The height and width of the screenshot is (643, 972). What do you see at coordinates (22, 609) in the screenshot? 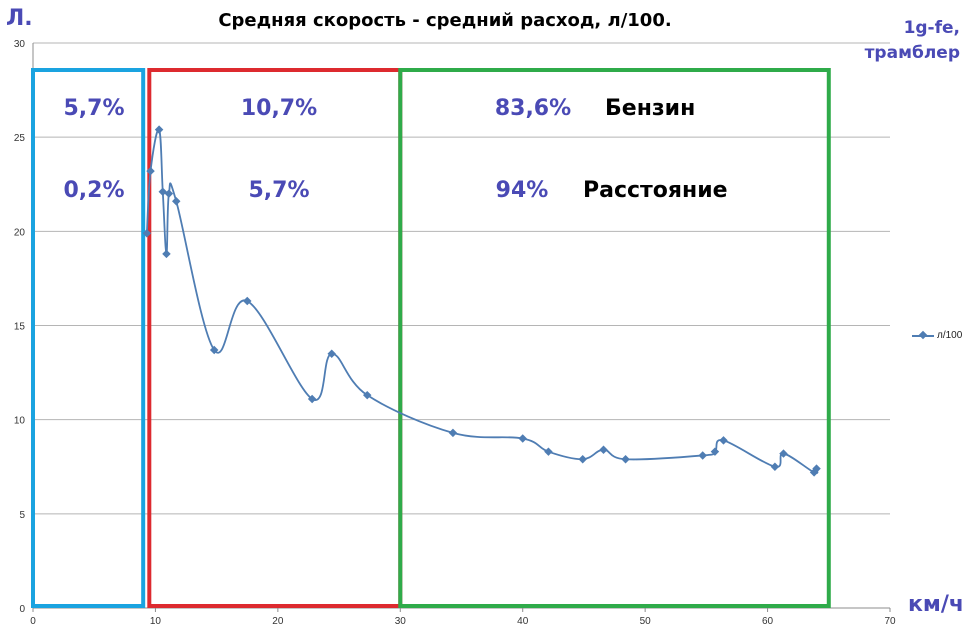
I see `y-tick-label: 0` at bounding box center [22, 609].